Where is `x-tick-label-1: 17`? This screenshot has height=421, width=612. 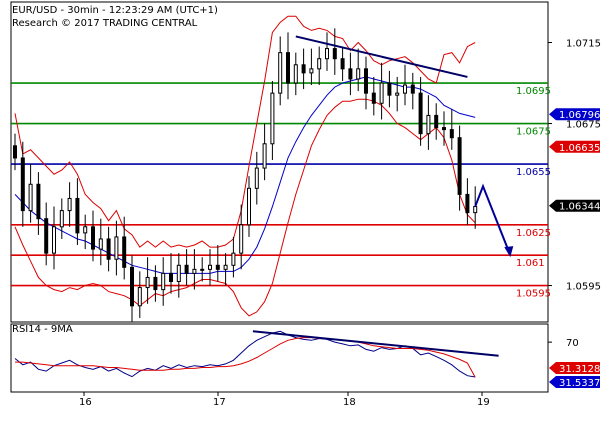 x-tick-label-1: 17 is located at coordinates (219, 402).